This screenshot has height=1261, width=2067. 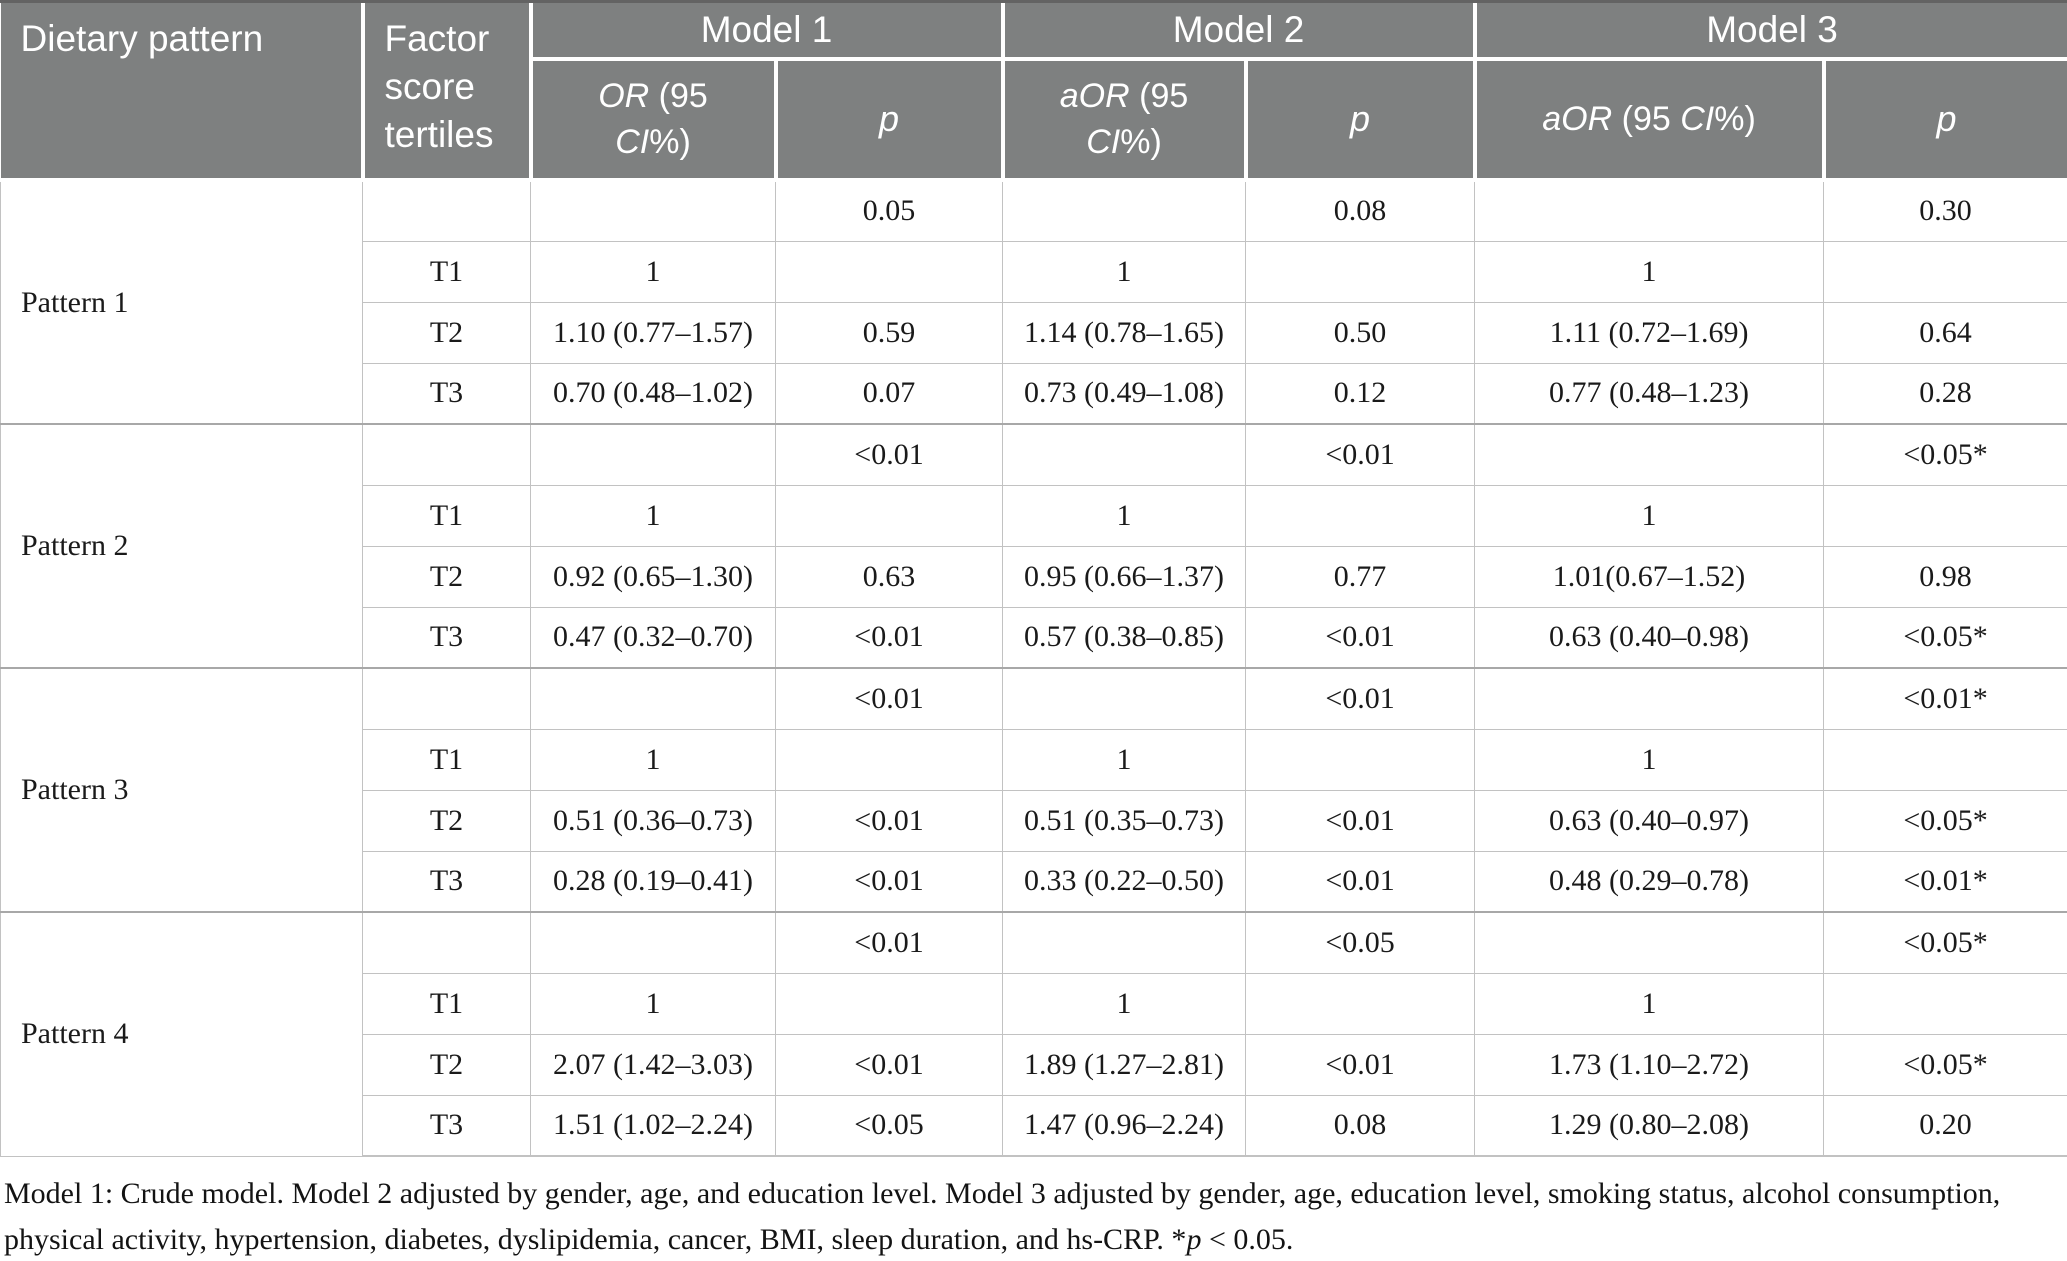 I want to click on or-cell: 0.48 (0.29–0.78), so click(x=1649, y=881).